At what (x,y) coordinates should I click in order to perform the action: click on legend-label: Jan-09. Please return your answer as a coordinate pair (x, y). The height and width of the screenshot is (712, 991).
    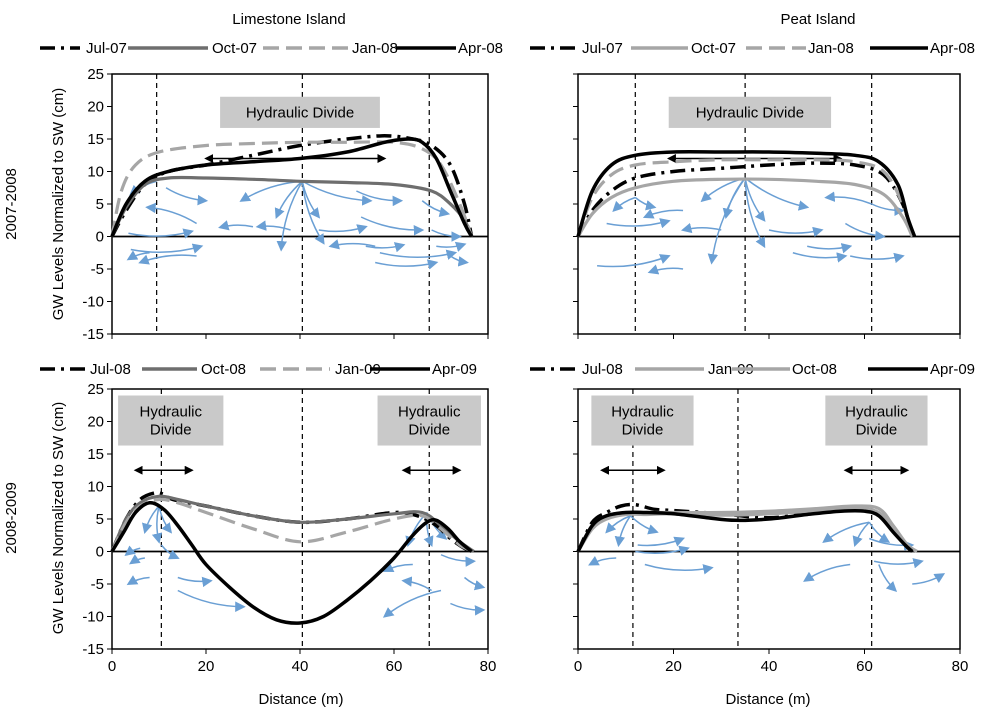
    Looking at the image, I should click on (358, 369).